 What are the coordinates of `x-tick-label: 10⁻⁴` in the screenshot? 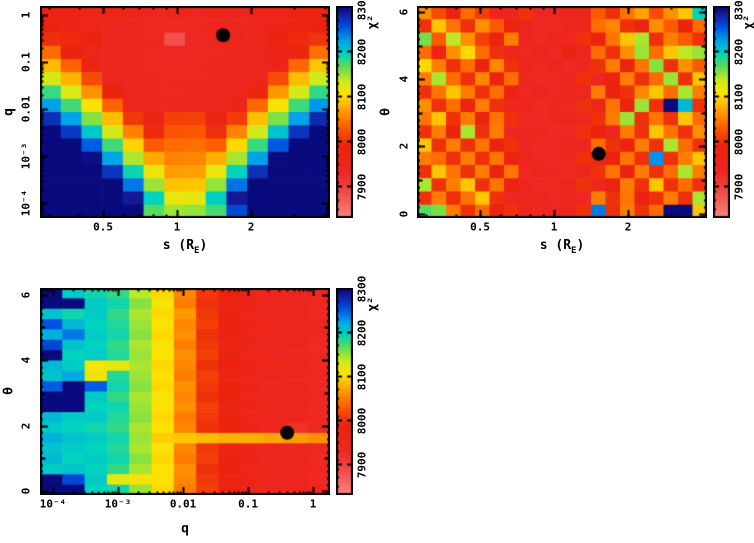 It's located at (53, 504).